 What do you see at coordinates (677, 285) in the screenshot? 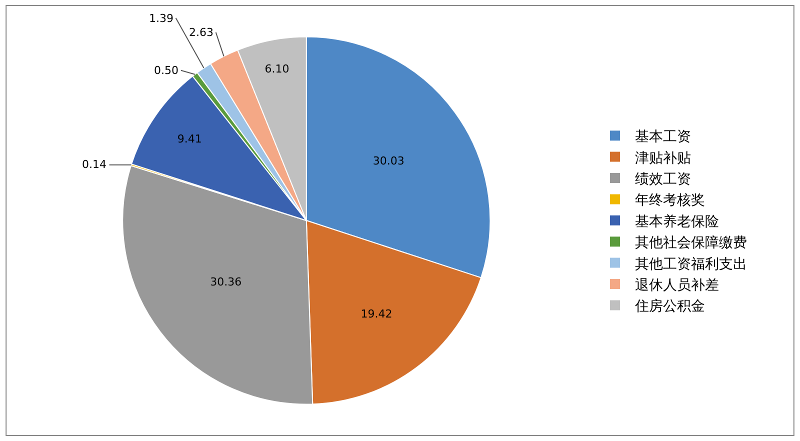
I see `legend-label: 退休人员补差` at bounding box center [677, 285].